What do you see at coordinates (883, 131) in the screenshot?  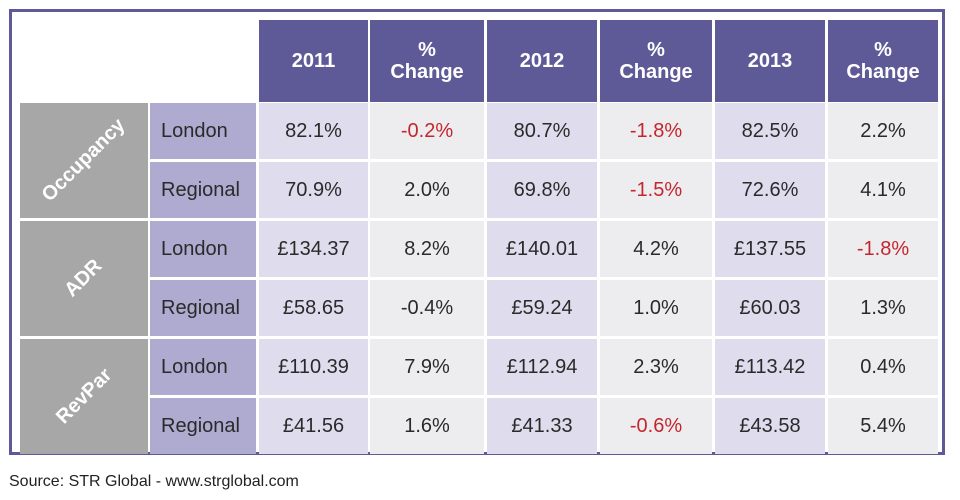 I see `change-cell: 2.2%` at bounding box center [883, 131].